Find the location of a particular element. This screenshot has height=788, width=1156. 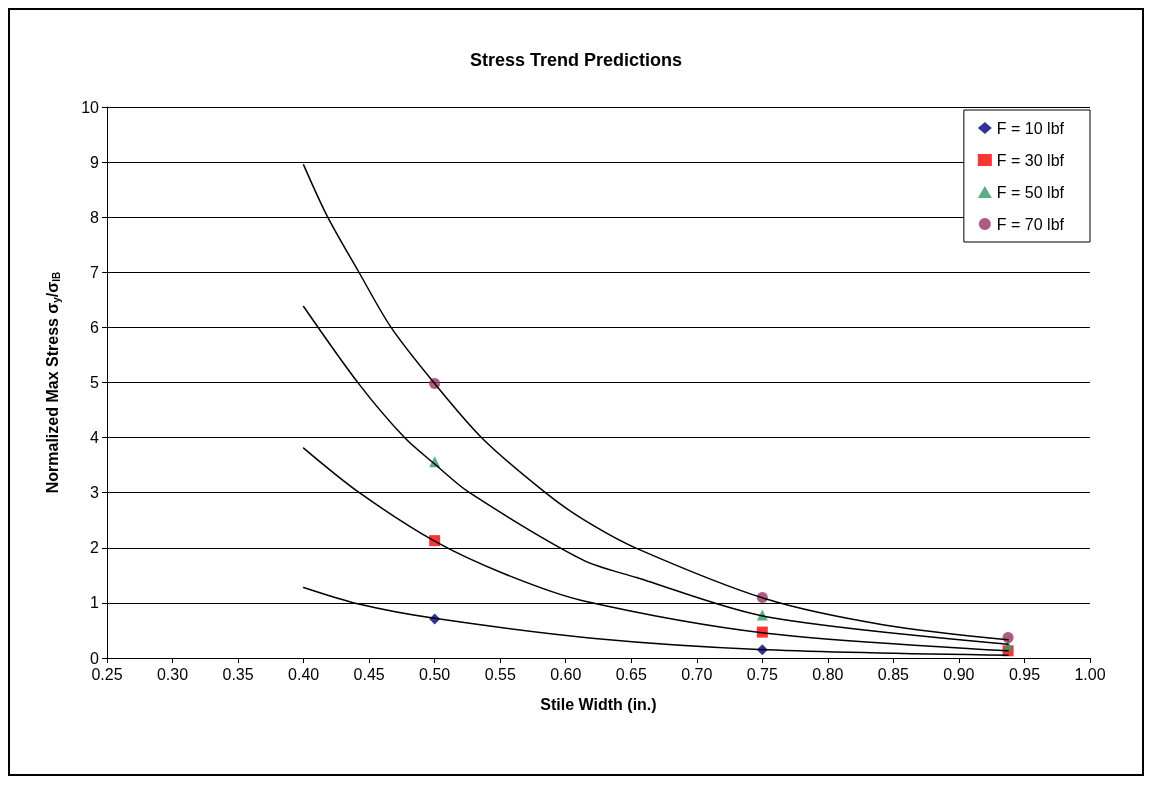

x-tick-label: 0.75 is located at coordinates (762, 674).